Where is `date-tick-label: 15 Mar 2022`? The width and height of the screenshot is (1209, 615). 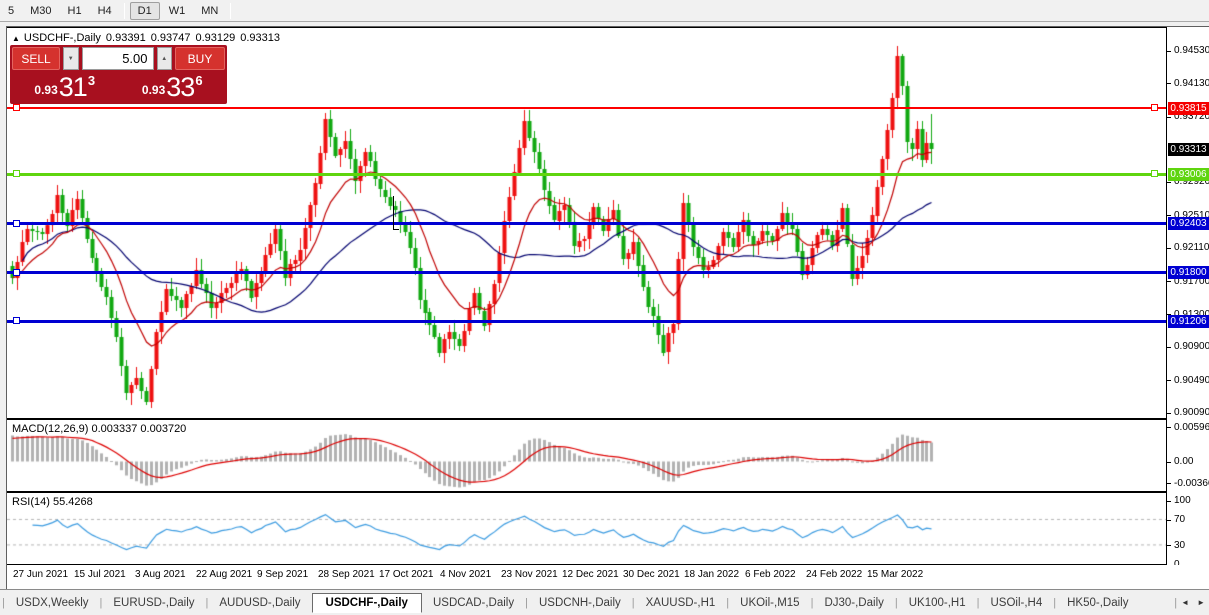 date-tick-label: 15 Mar 2022 is located at coordinates (895, 574).